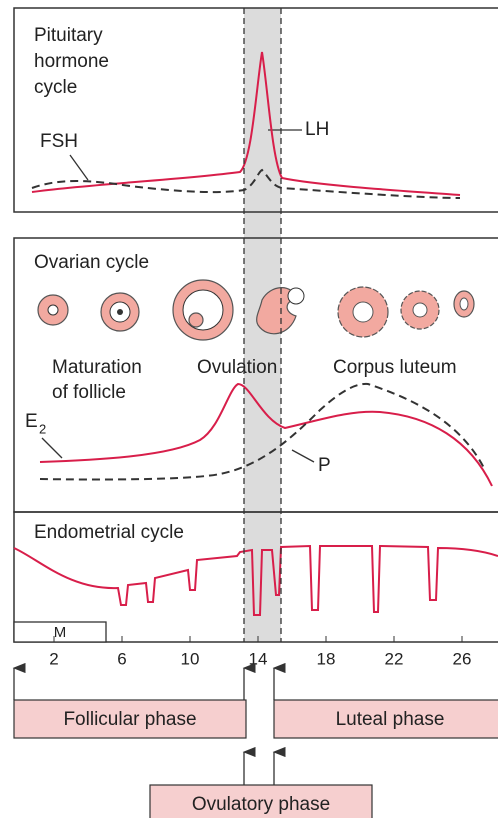  What do you see at coordinates (324, 465) in the screenshot?
I see `p-label: P` at bounding box center [324, 465].